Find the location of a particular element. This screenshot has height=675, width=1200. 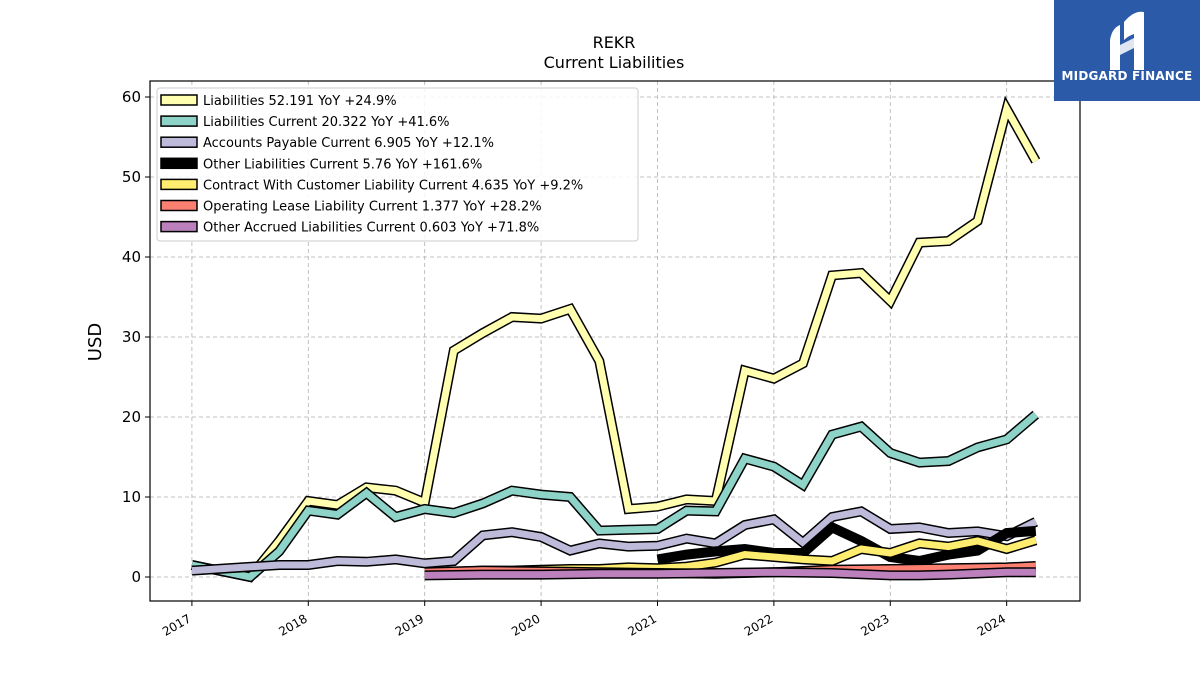

y-tick-label: 20 is located at coordinates (131, 417).